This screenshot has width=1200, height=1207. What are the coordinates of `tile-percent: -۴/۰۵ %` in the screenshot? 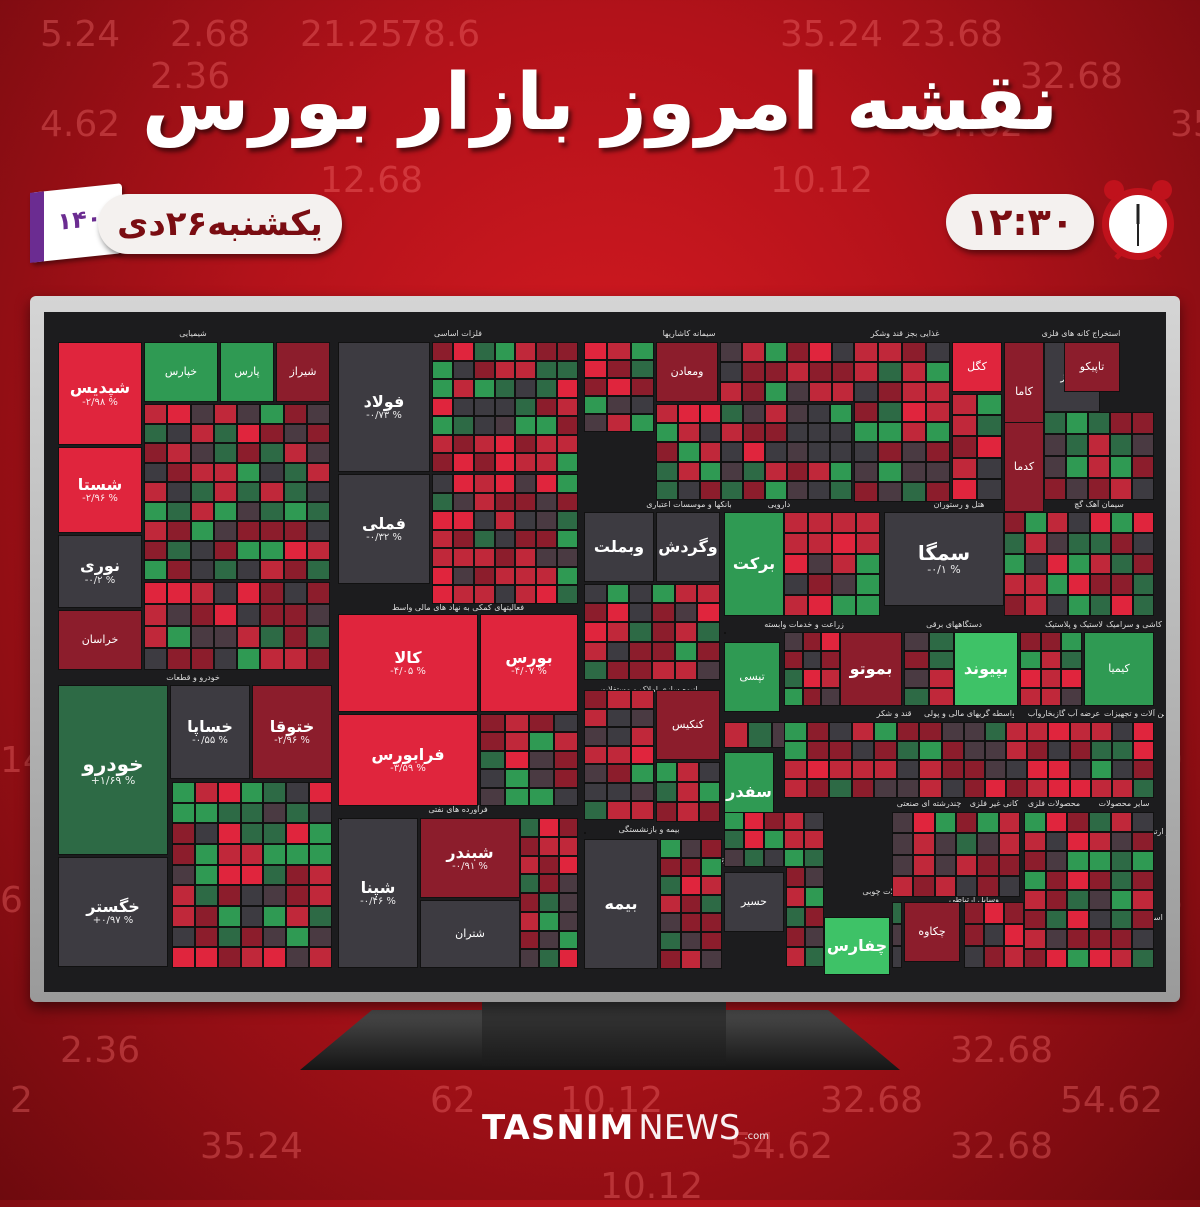 It's located at (408, 672).